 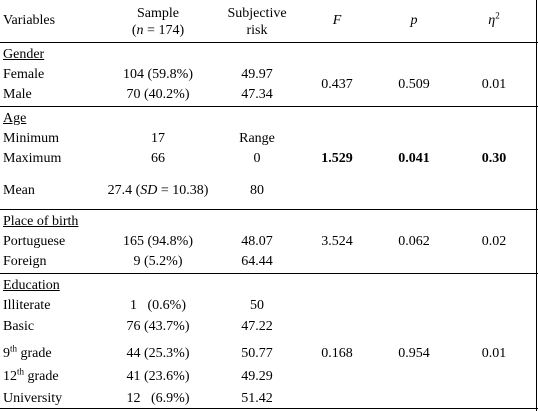 What do you see at coordinates (158, 305) in the screenshot?
I see `edu-illiterate-sample: 1 (0.6%)` at bounding box center [158, 305].